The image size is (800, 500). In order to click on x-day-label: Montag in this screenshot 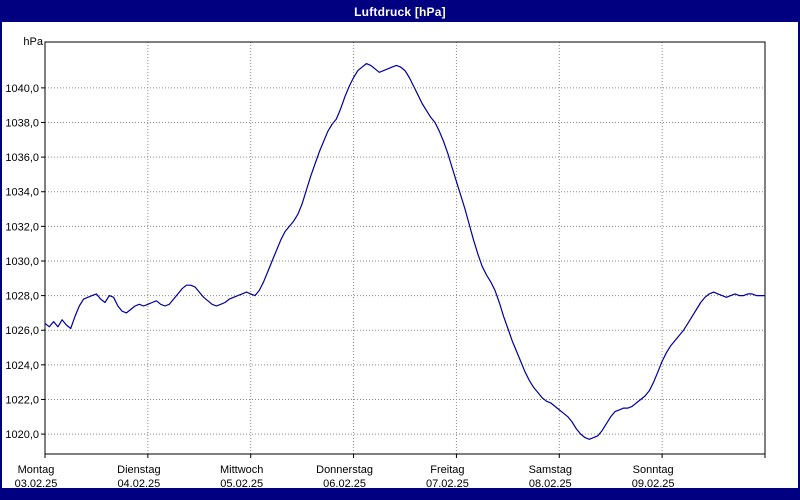, I will do `click(36, 470)`.